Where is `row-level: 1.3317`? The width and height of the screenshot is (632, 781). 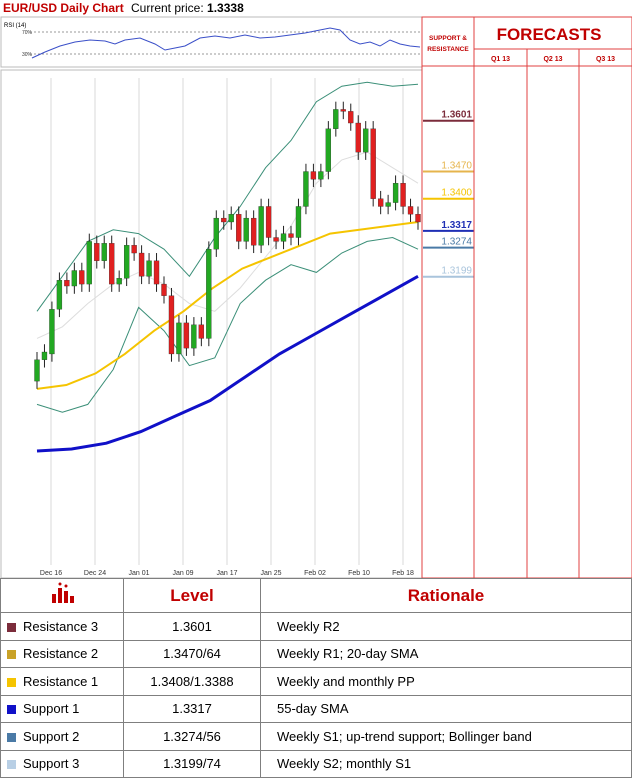
row-level: 1.3317 is located at coordinates (192, 708).